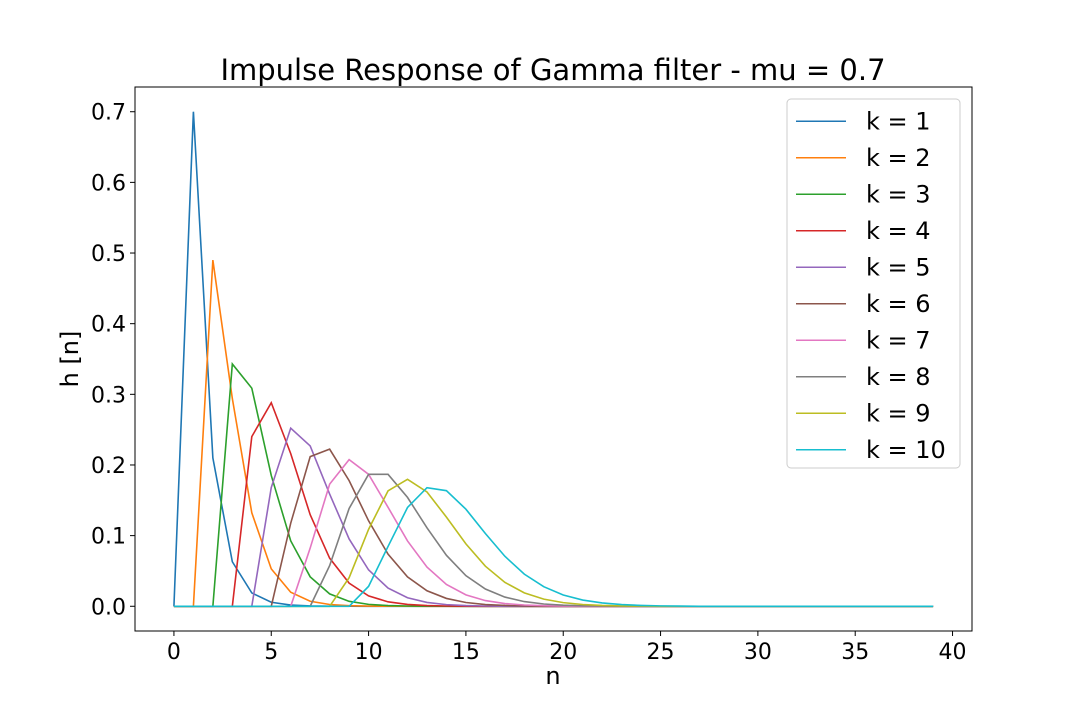  Describe the element at coordinates (953, 652) in the screenshot. I see `x-tick-label: 40` at that location.